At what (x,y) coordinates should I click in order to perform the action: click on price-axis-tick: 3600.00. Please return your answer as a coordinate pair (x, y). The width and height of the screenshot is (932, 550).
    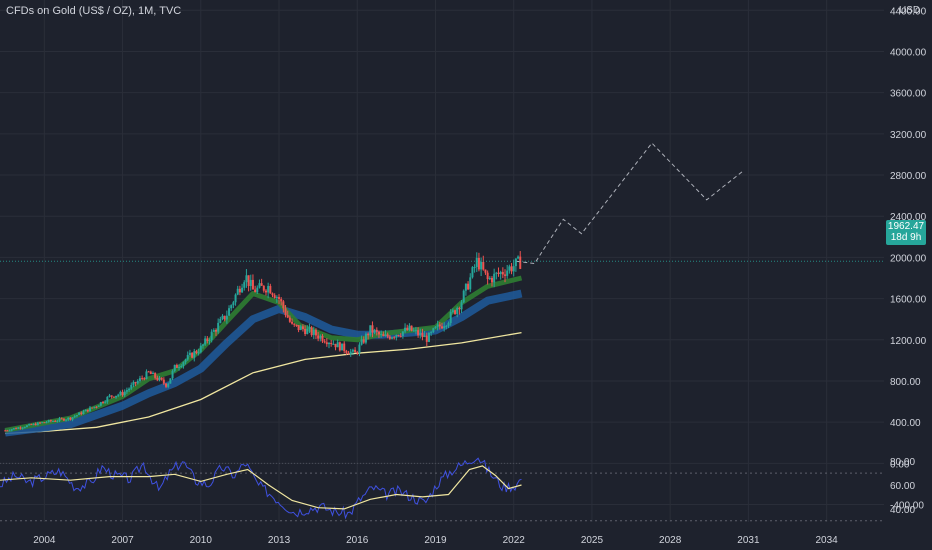
    Looking at the image, I should click on (908, 94).